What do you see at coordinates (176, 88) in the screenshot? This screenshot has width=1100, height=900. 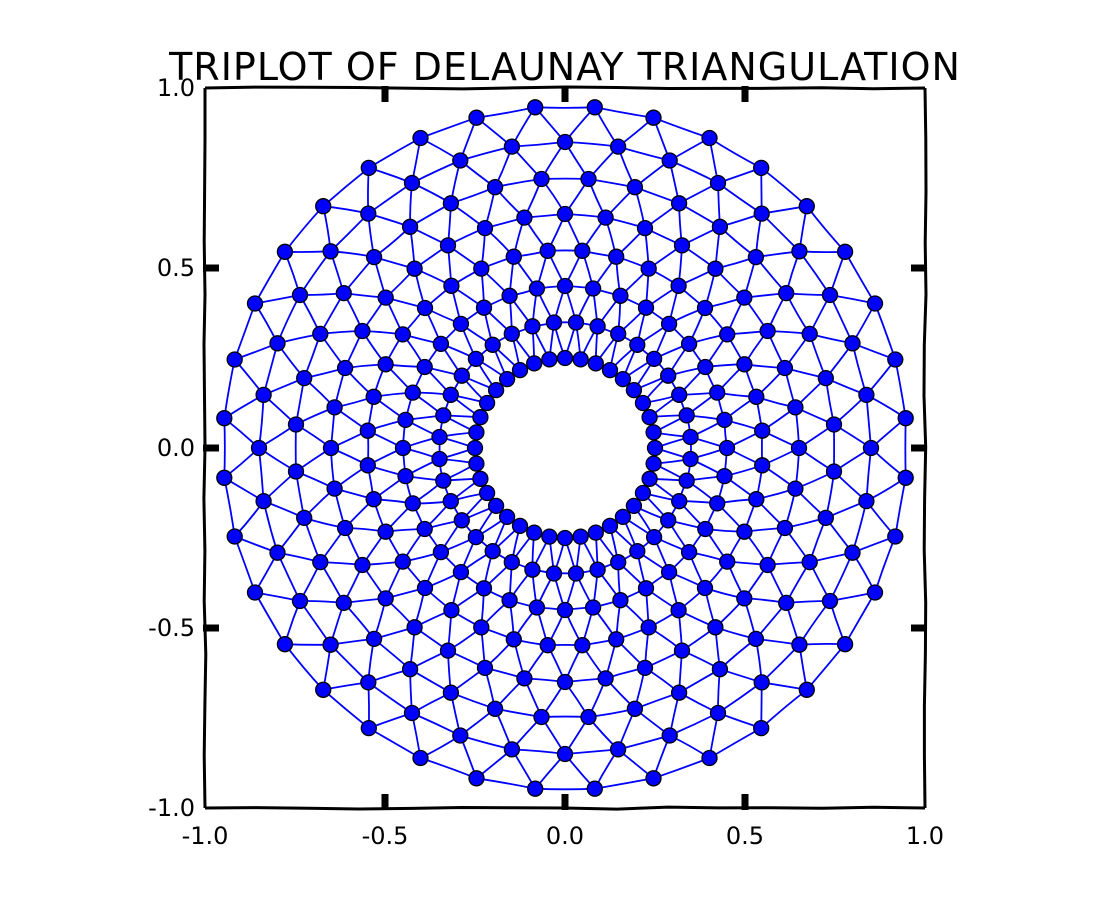 I see `y-tick-label: 1.0` at bounding box center [176, 88].